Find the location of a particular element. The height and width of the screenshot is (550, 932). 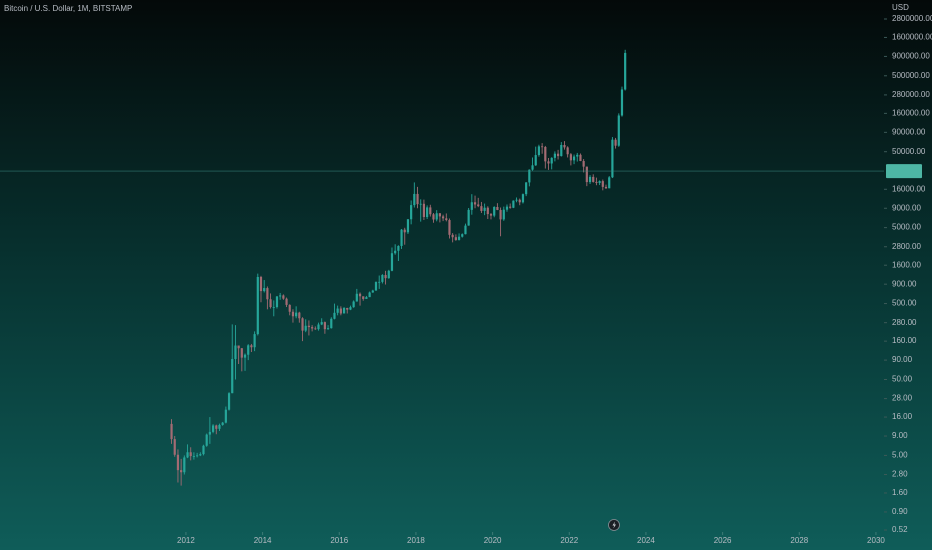

x-tick-label: 2012 is located at coordinates (186, 540).